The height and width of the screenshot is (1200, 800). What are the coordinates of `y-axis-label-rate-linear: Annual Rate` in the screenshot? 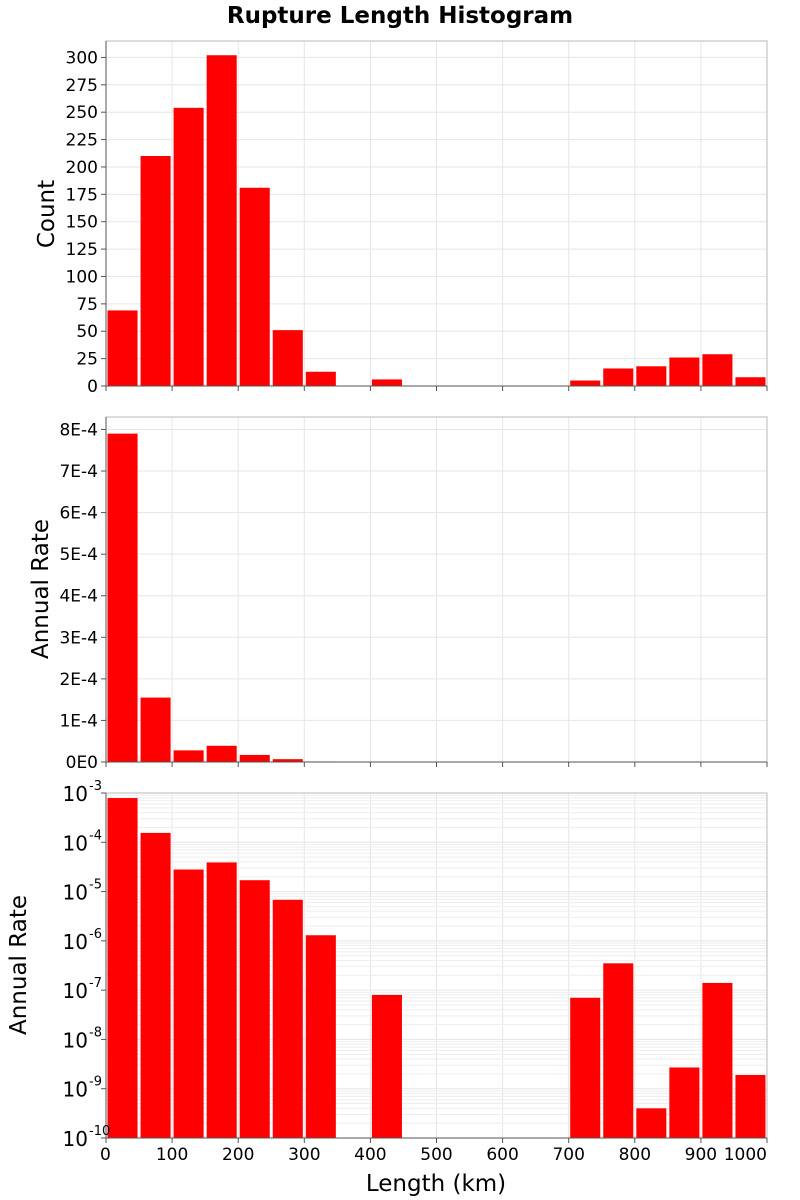 It's located at (41, 589).